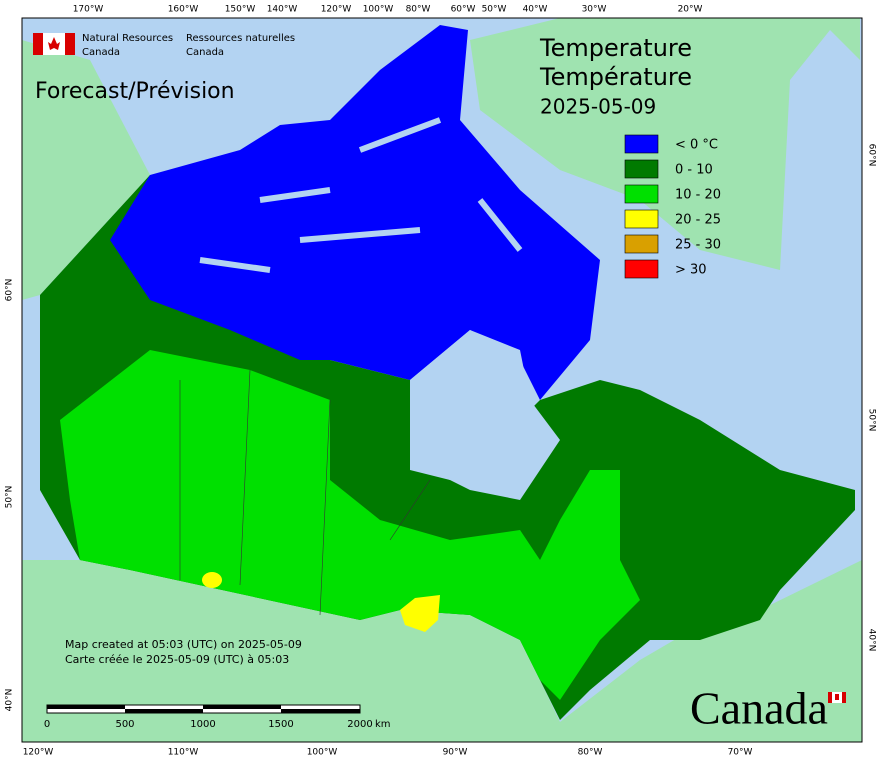 The image size is (880, 760). Describe the element at coordinates (383, 724) in the screenshot. I see `scale-unit: km` at that location.